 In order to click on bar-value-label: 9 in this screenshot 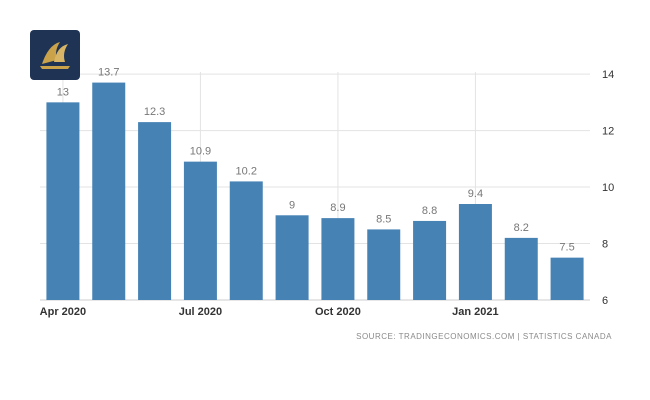, I will do `click(292, 205)`.